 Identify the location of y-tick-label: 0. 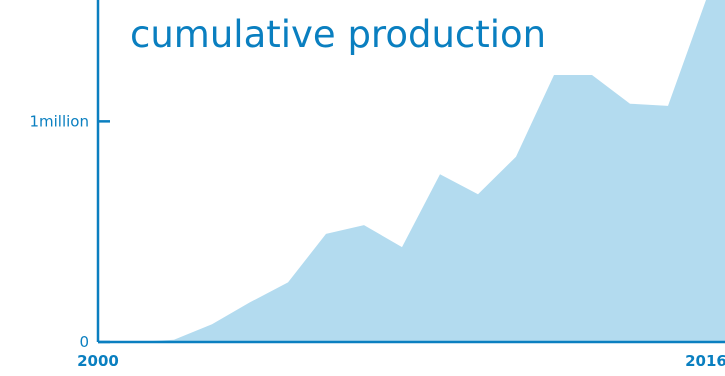
(84, 342).